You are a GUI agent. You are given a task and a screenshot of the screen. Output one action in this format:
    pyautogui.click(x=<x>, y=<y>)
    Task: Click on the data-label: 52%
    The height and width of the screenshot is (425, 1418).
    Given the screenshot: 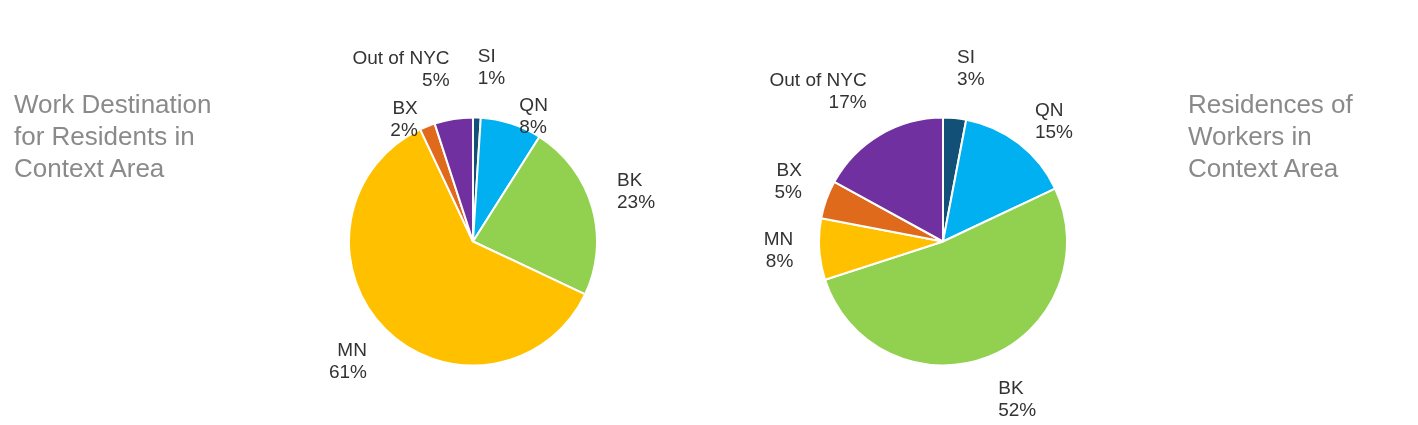 What is the action you would take?
    pyautogui.click(x=1017, y=410)
    